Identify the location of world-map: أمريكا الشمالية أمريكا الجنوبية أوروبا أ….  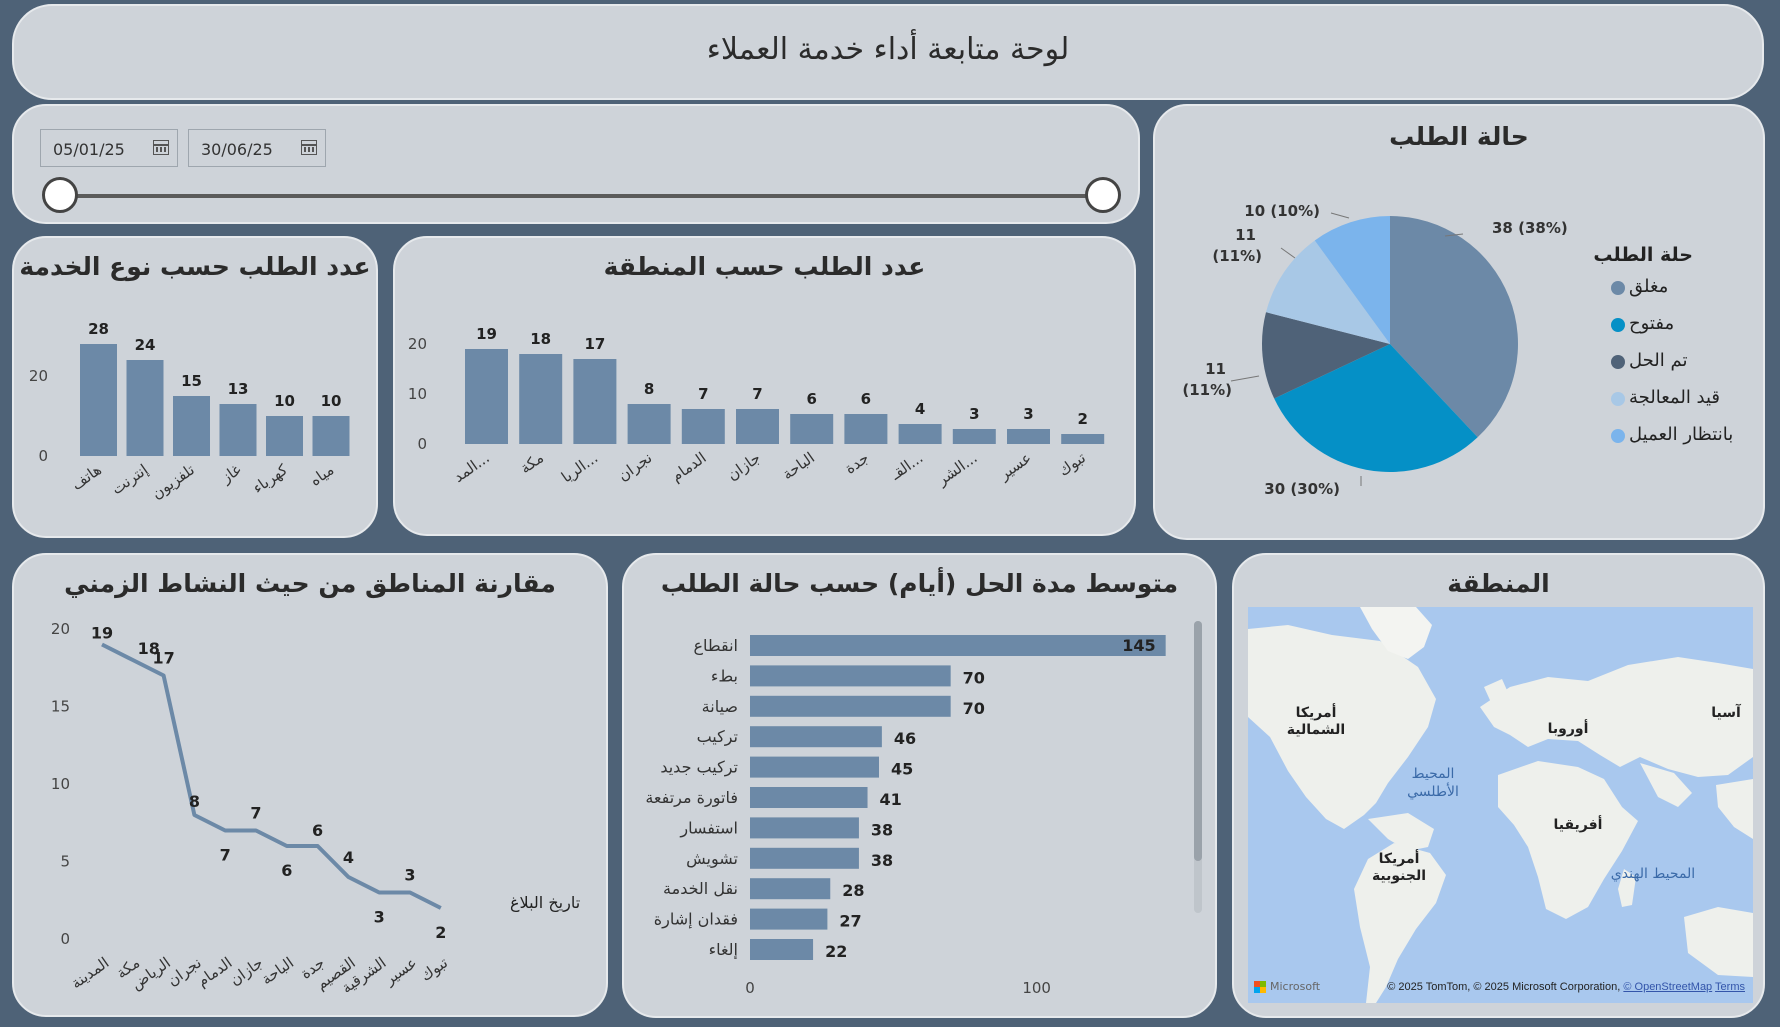
(1500, 805).